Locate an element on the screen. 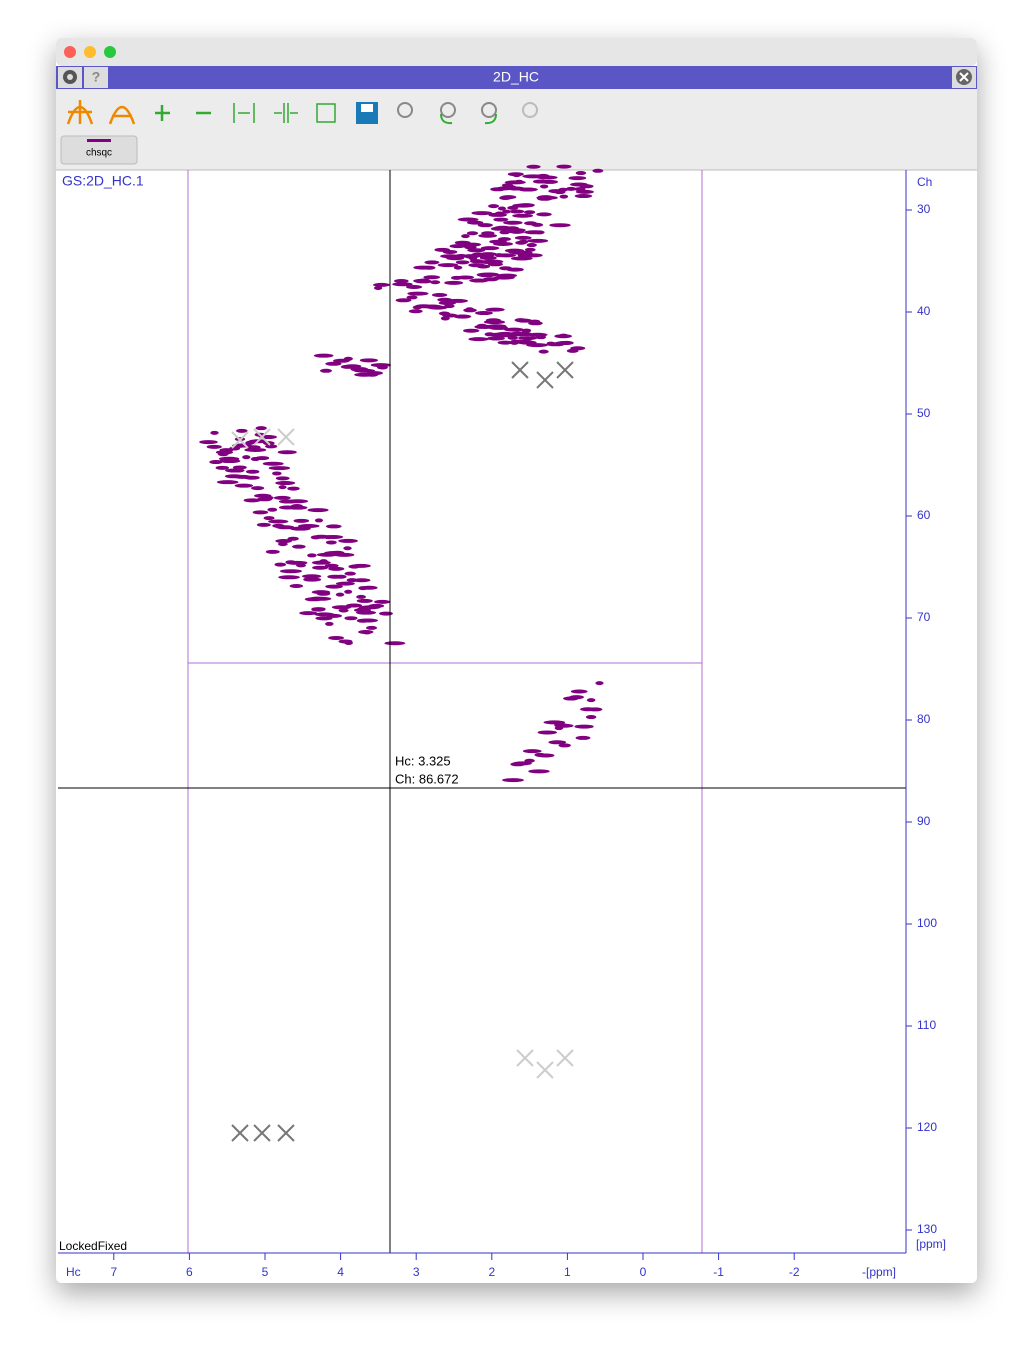 This screenshot has width=1034, height=1363. toolbar-icons is located at coordinates (201, 112).